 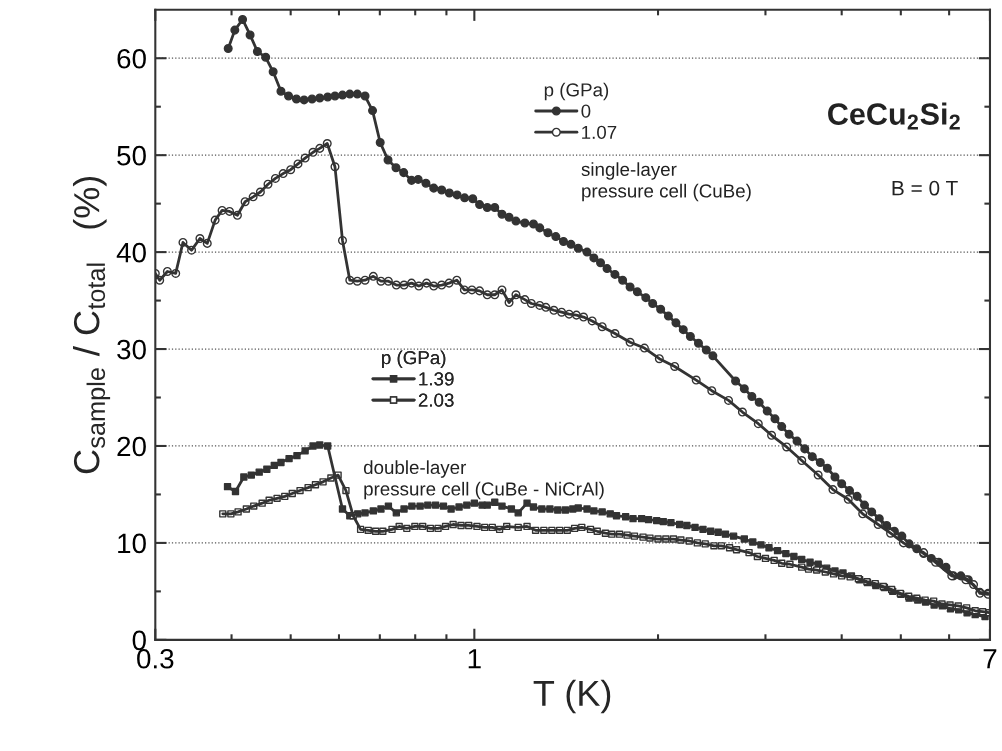 What do you see at coordinates (414, 359) in the screenshot?
I see `text: p (GPa)` at bounding box center [414, 359].